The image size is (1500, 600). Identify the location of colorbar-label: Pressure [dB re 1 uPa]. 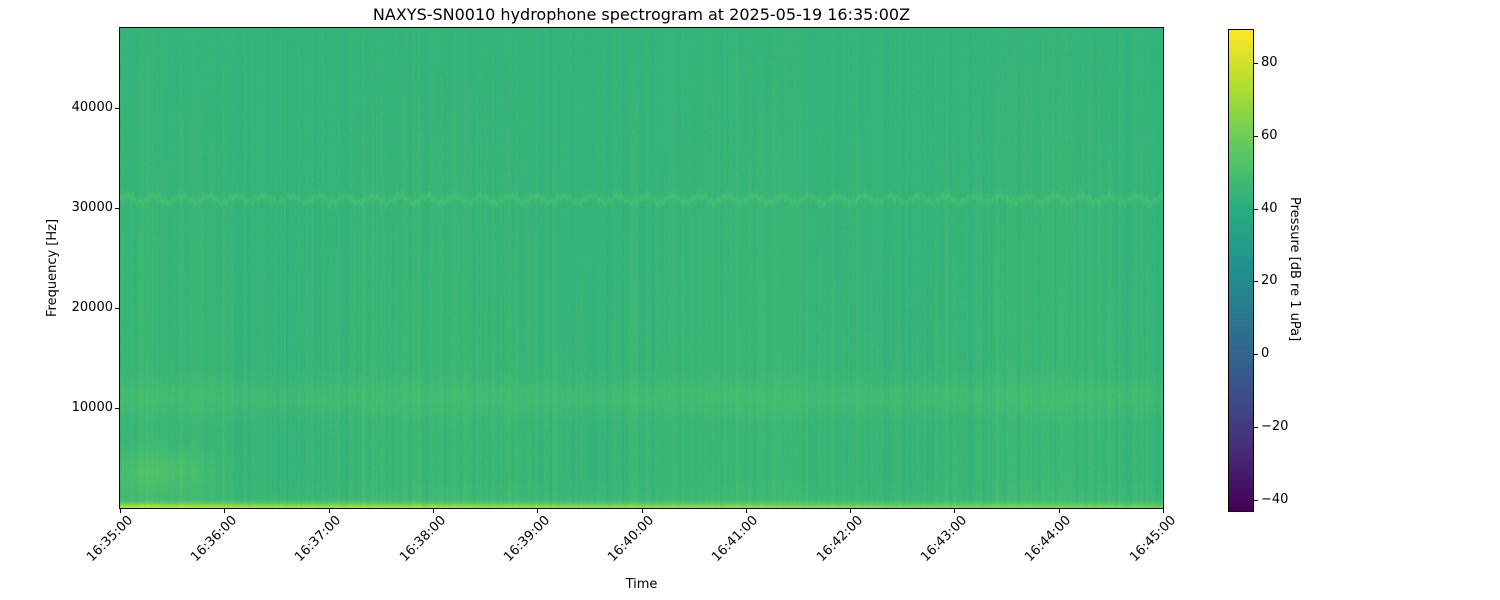
(1294, 269).